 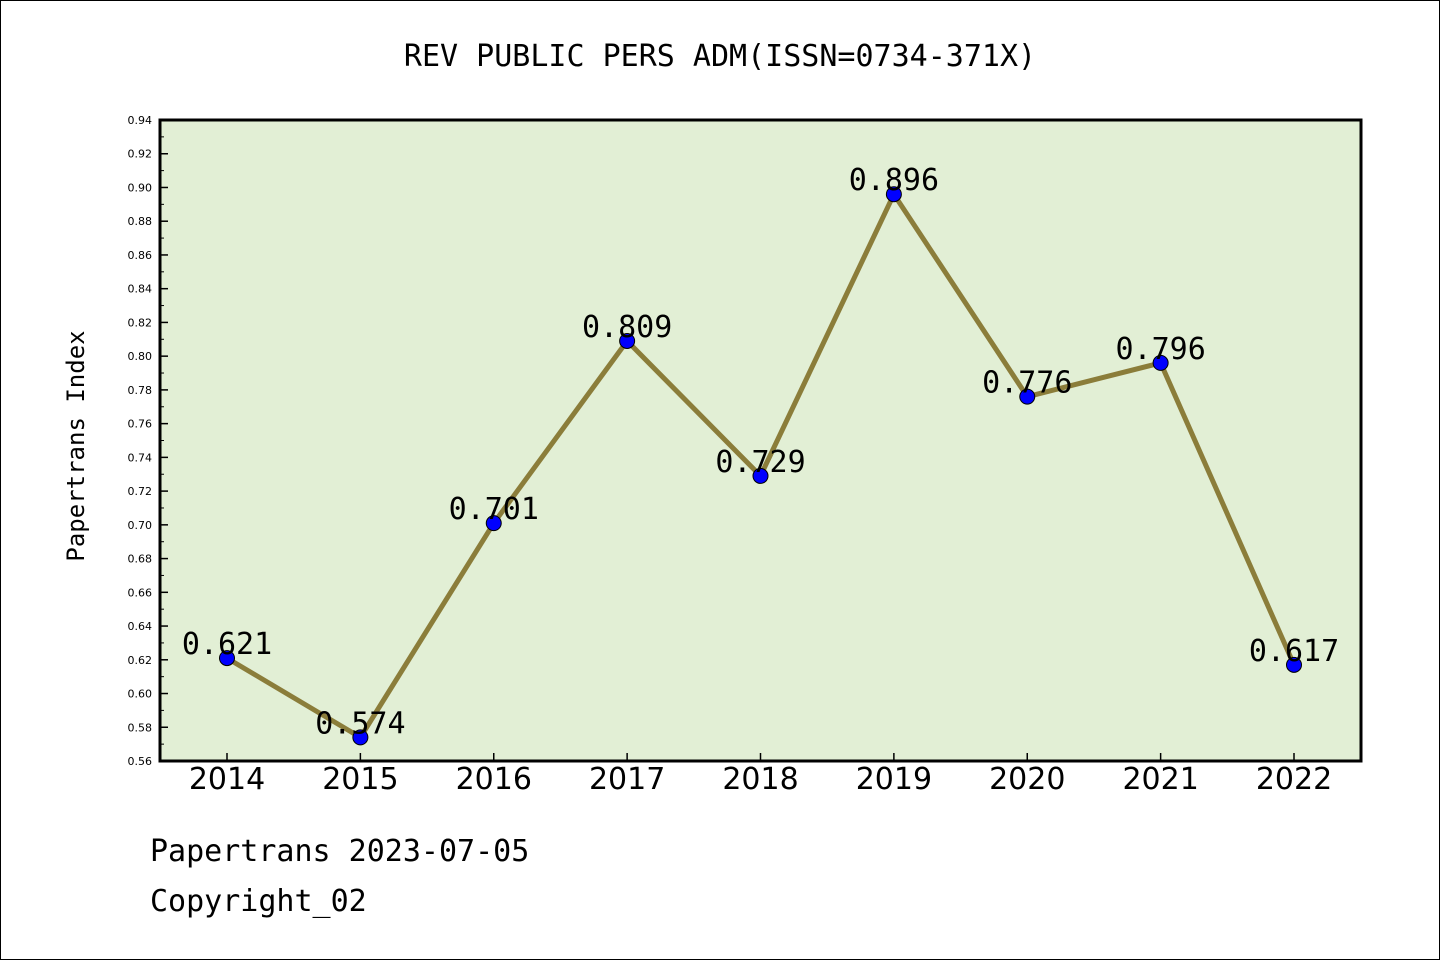 What do you see at coordinates (140, 356) in the screenshot?
I see `y-tick-label: 0.80` at bounding box center [140, 356].